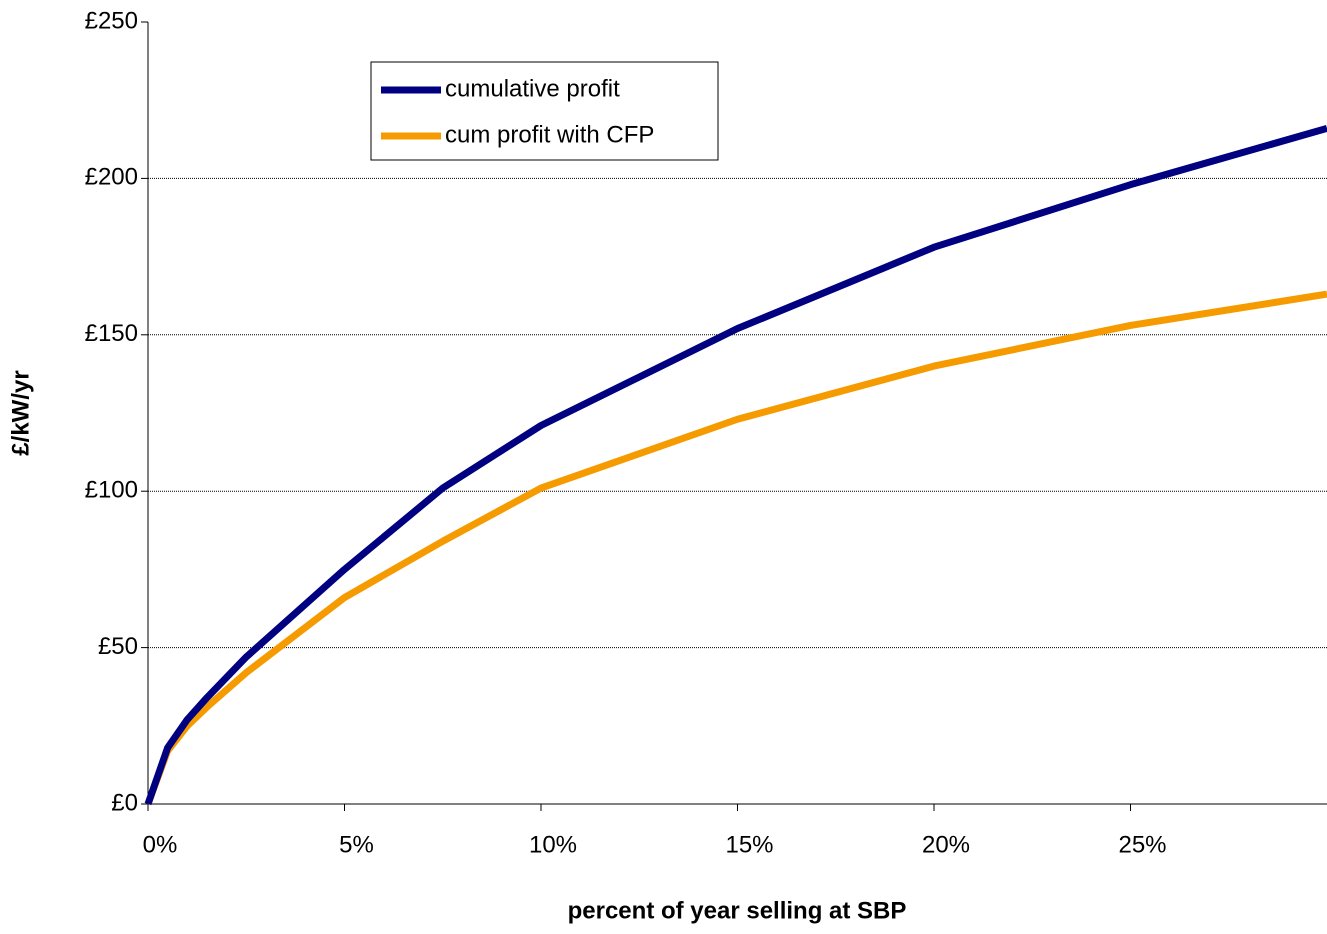 This screenshot has width=1327, height=934. Describe the element at coordinates (532, 88) in the screenshot. I see `legend-label: cumulative profit` at that location.